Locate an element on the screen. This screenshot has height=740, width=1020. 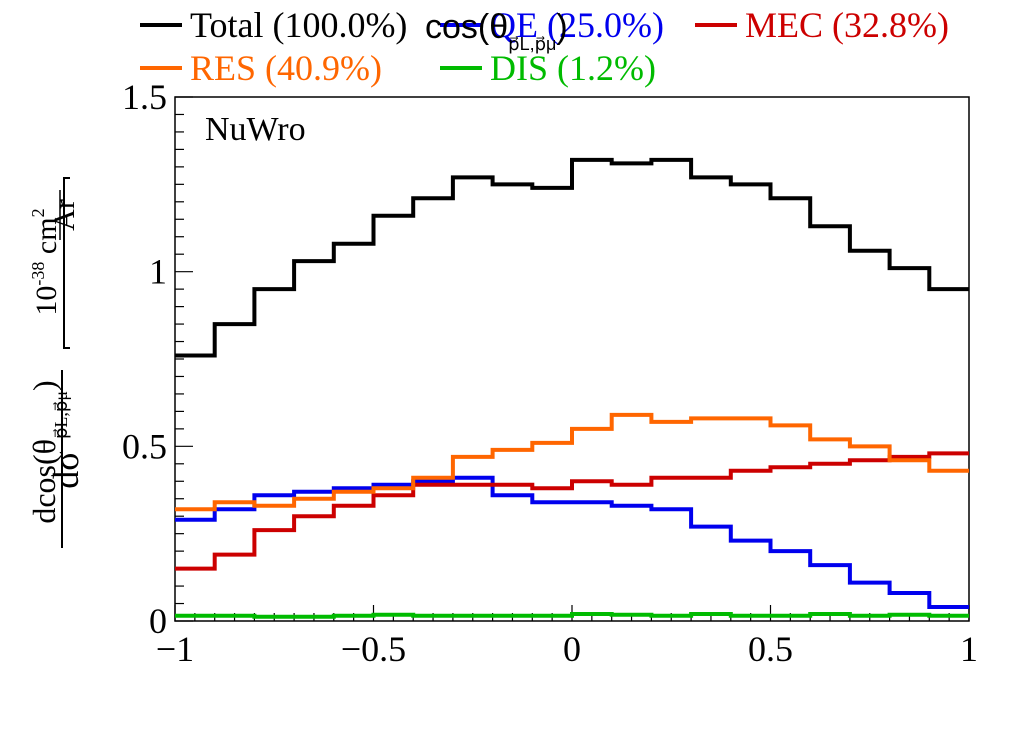
x-axis-title: cos(θp⃗L,p⃗μ) is located at coordinates (496, 31).